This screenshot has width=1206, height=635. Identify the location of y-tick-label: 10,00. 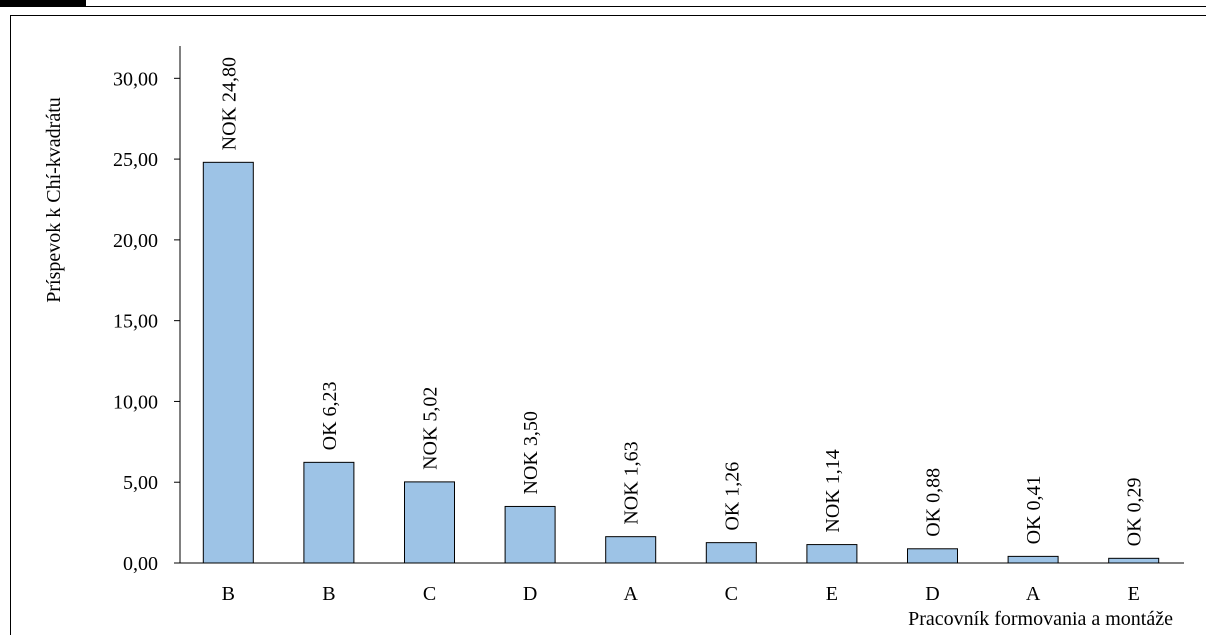
(135, 402).